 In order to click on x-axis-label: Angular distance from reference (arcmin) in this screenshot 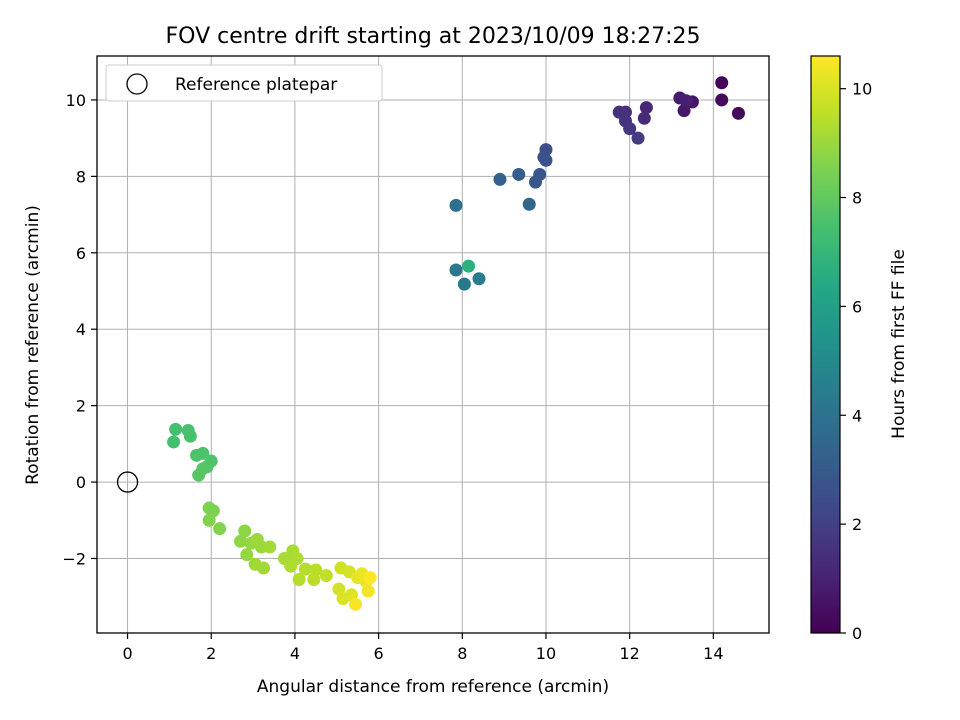, I will do `click(433, 687)`.